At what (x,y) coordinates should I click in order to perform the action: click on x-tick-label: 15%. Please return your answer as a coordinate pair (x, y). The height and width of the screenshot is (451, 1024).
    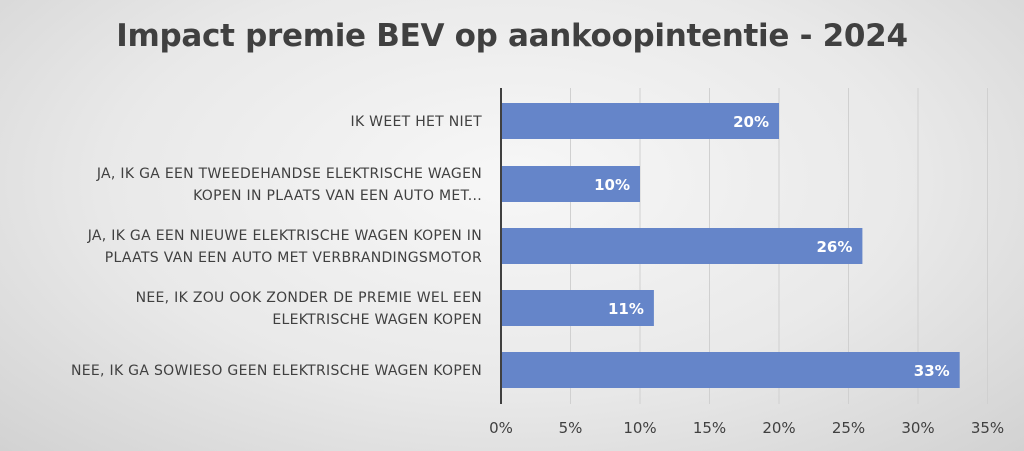
    Looking at the image, I should click on (709, 428).